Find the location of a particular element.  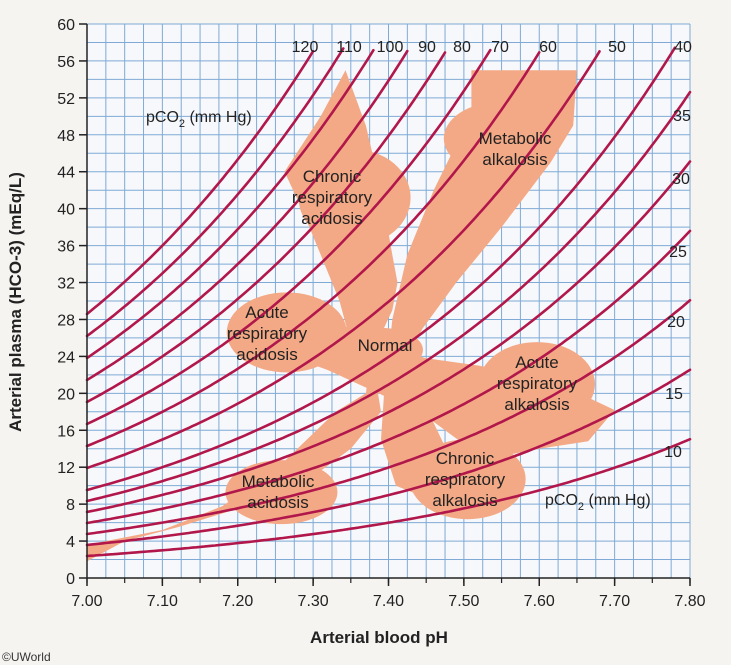

x-tick-label: 7.50 is located at coordinates (463, 601).